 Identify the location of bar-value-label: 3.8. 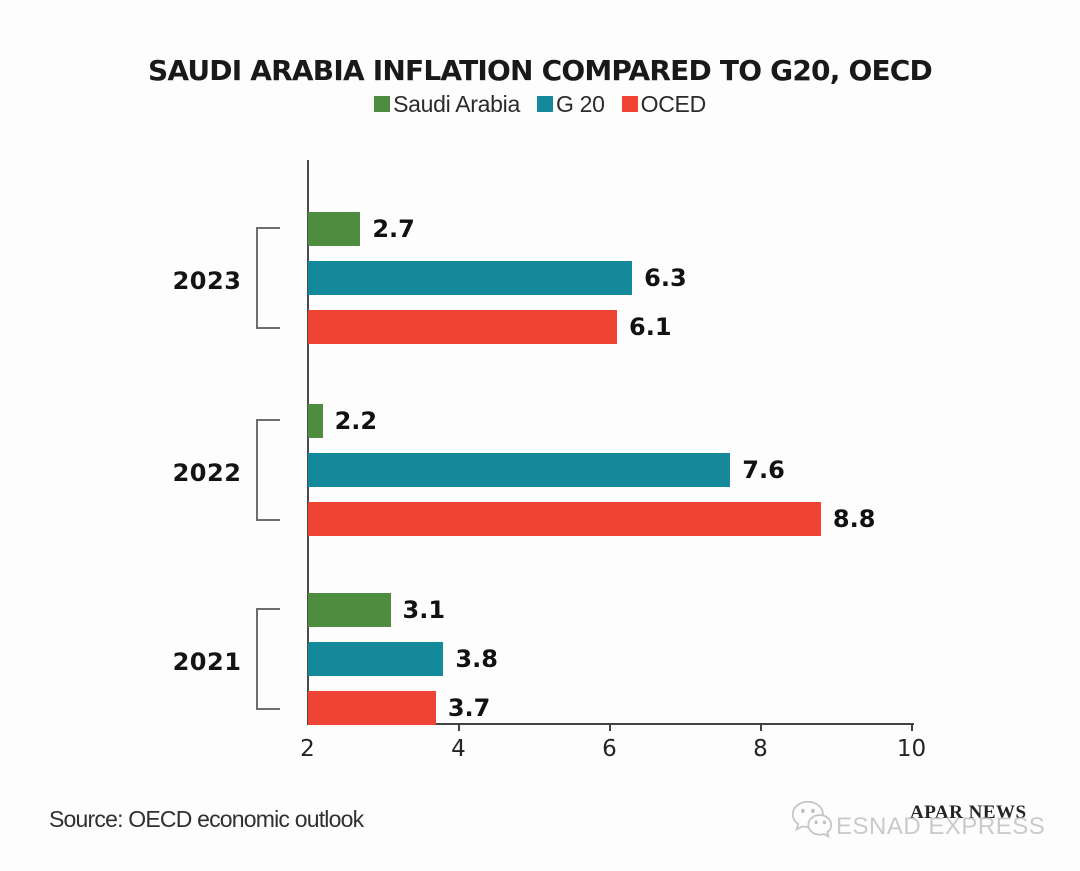
(476, 659).